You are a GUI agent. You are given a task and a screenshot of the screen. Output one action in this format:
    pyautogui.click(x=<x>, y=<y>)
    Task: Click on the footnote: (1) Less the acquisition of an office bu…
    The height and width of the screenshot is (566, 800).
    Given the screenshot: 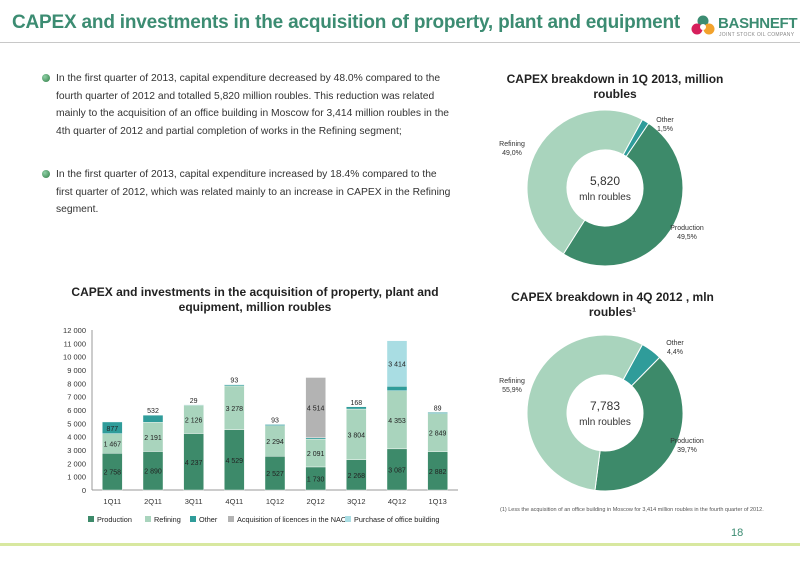 What is the action you would take?
    pyautogui.click(x=632, y=510)
    